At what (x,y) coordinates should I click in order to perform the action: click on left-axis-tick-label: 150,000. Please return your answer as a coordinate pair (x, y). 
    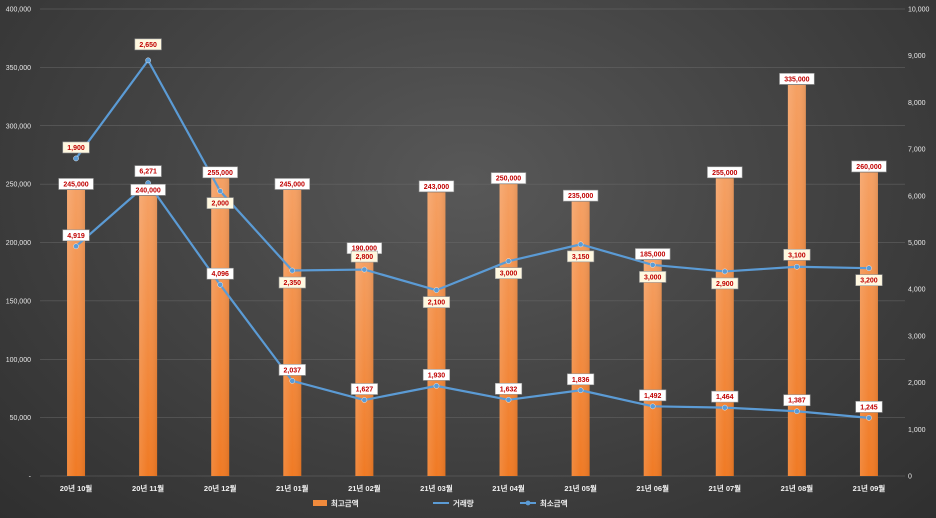
    Looking at the image, I should click on (18, 301).